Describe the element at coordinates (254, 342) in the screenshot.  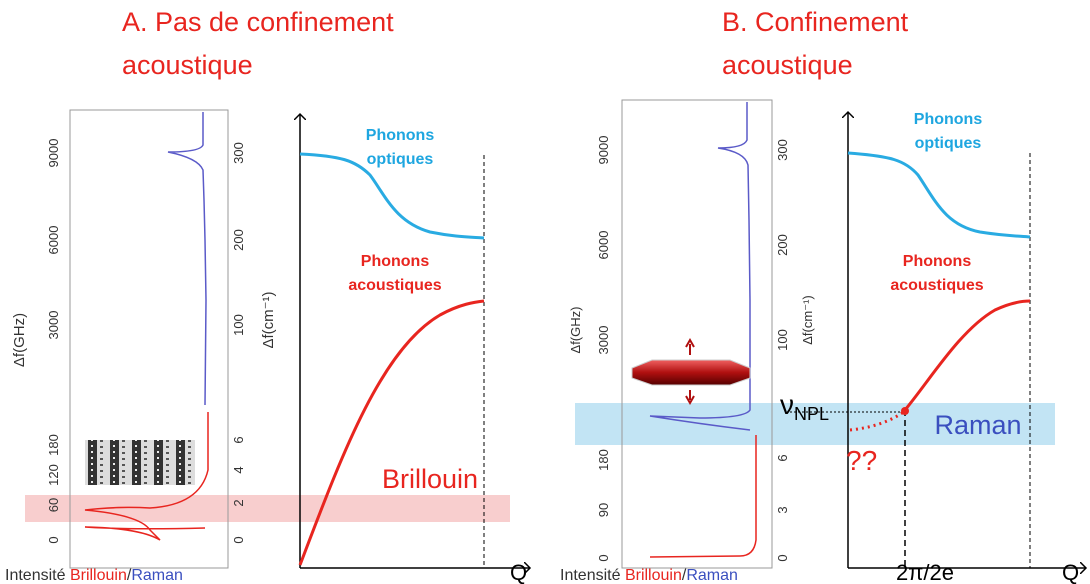
I see `right-ticks-a: 300 200 100 6 4 2 0 Δf(cm⁻¹)` at that location.